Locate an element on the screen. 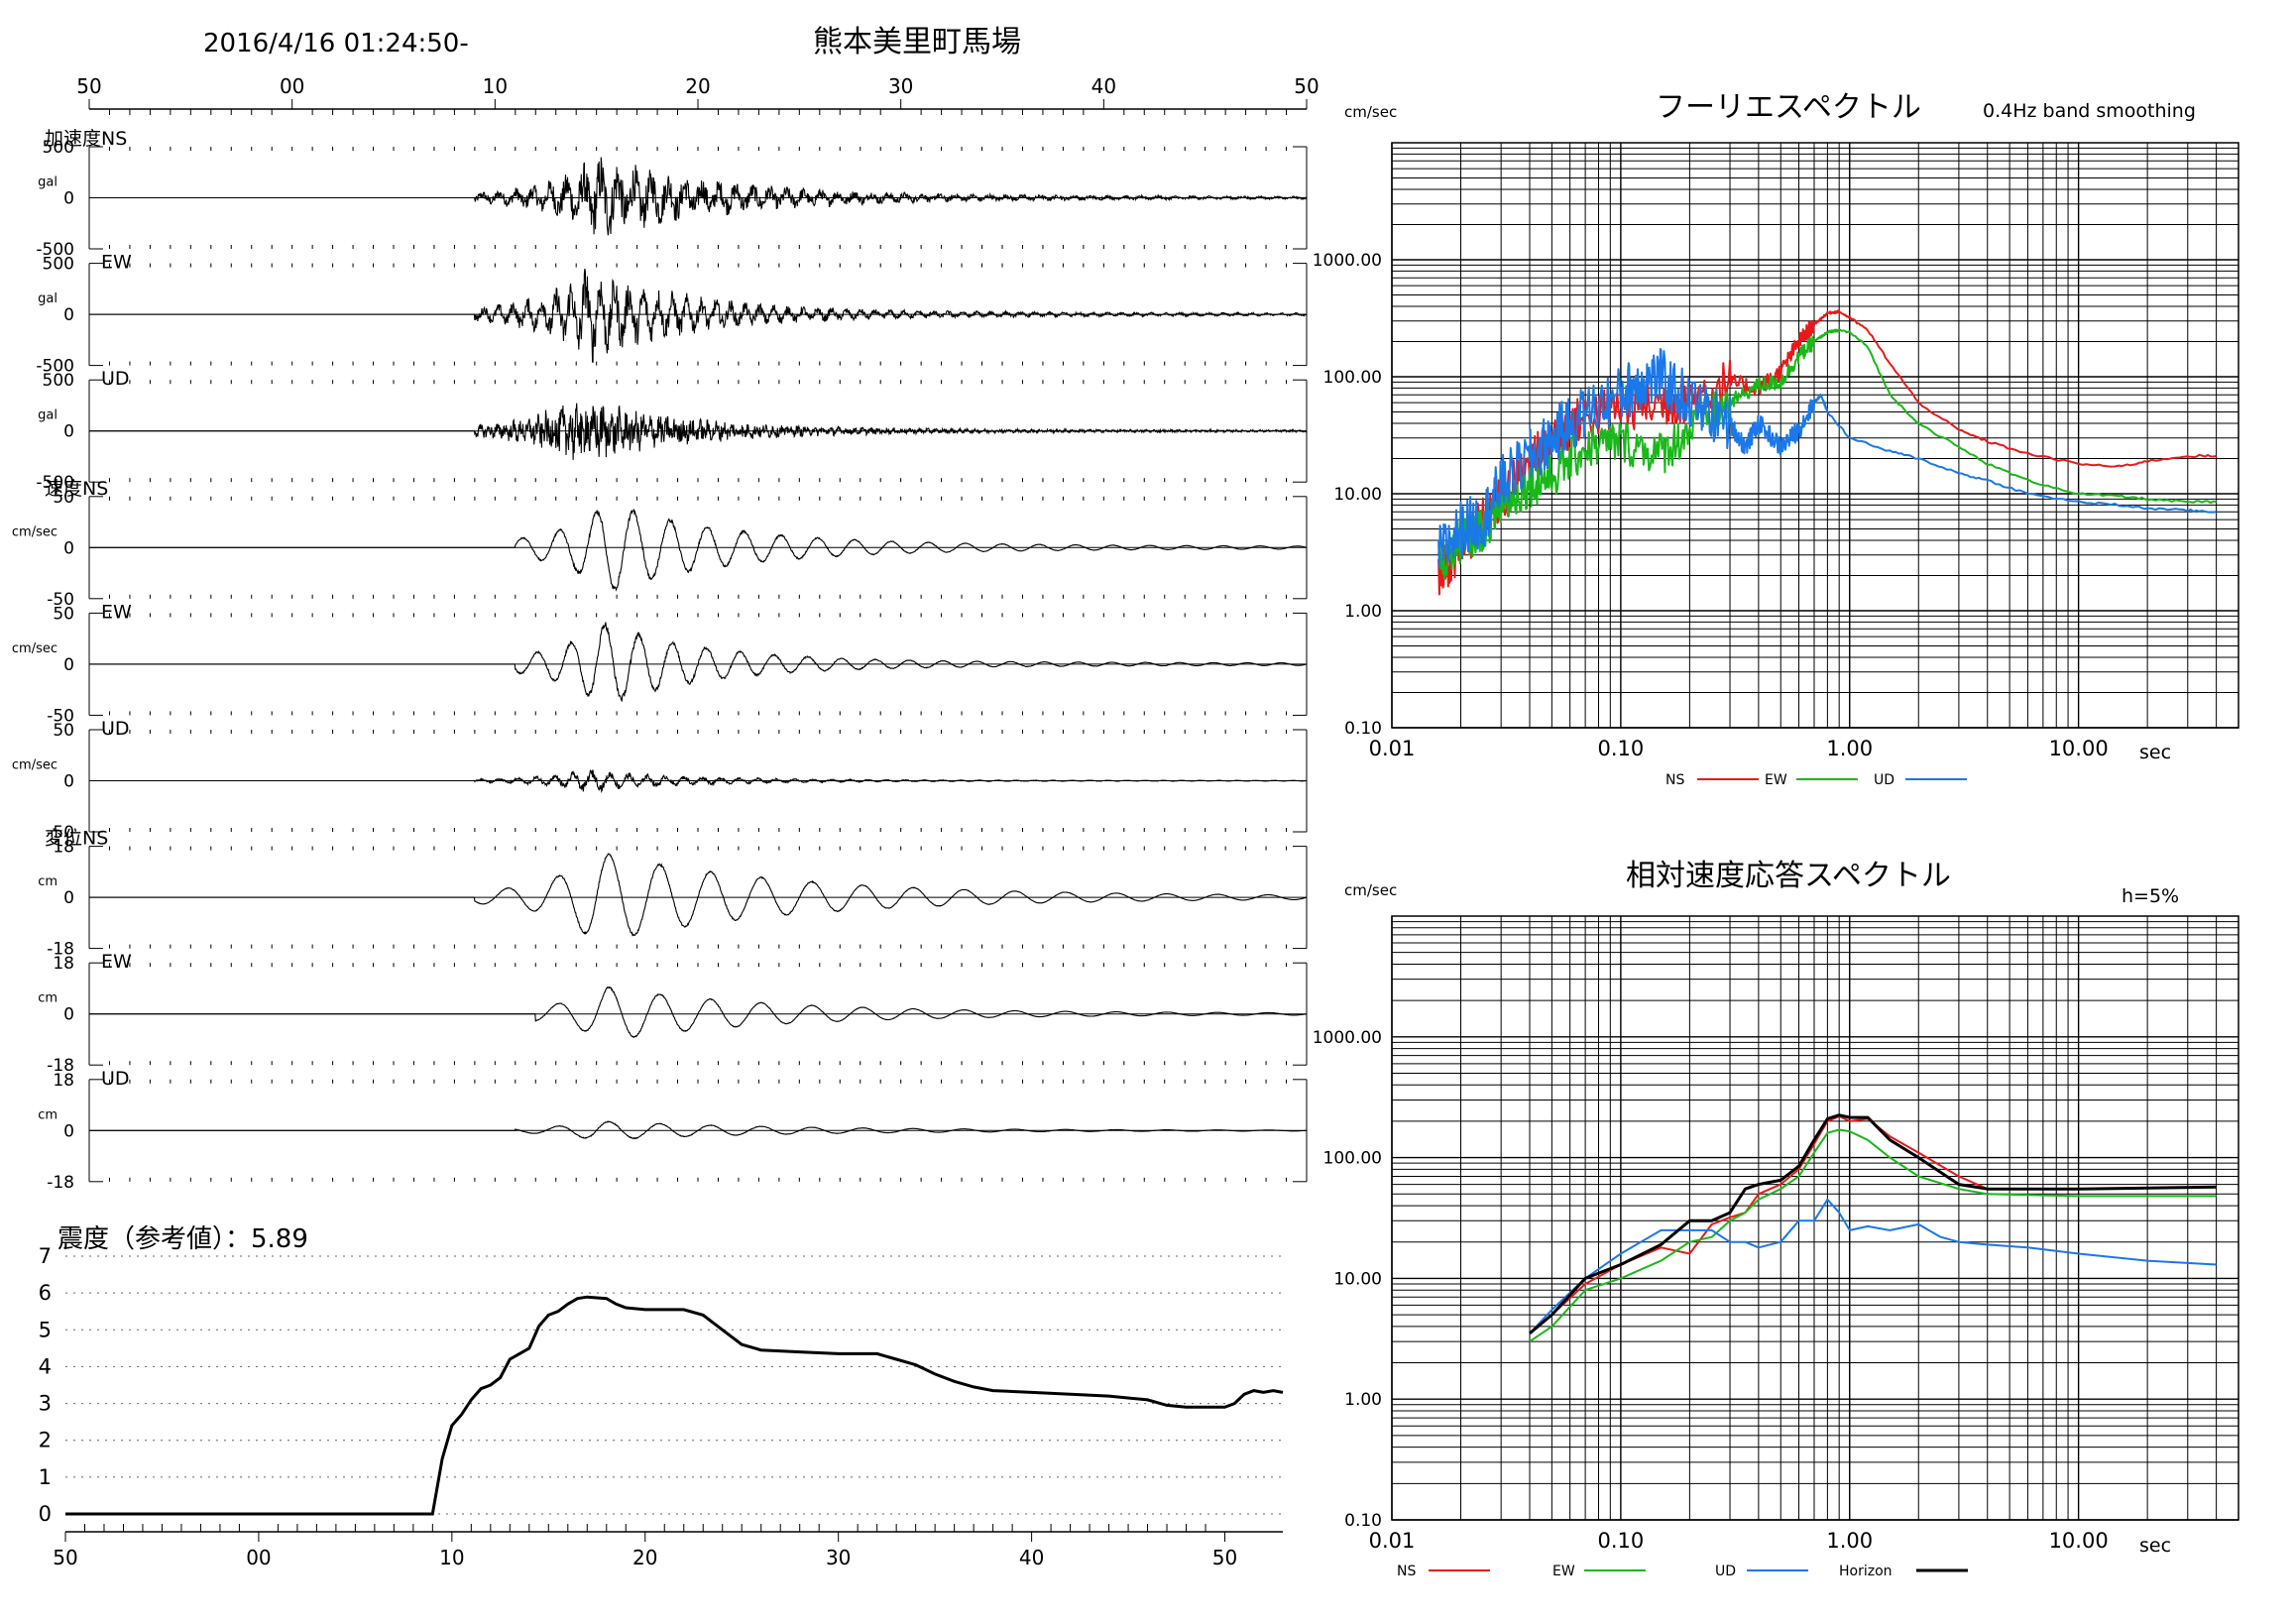  x-tick-label: 0.01 is located at coordinates (1392, 748).